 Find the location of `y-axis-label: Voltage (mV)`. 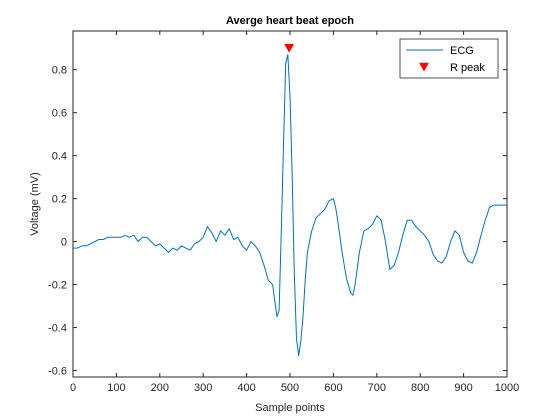

y-axis-label: Voltage (mV) is located at coordinates (35, 204).